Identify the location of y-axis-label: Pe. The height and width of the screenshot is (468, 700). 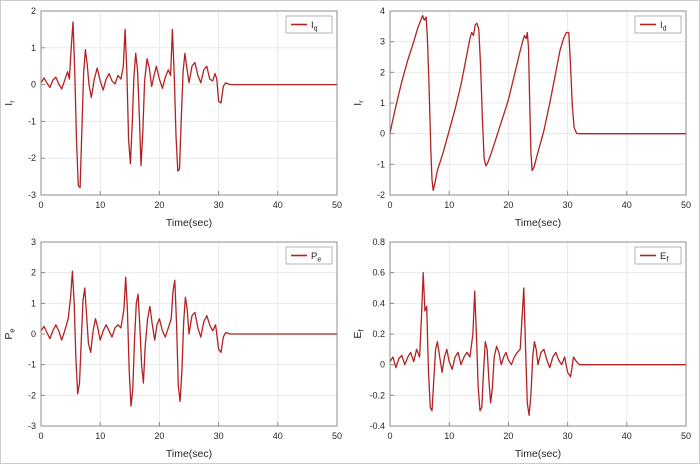
(10, 333).